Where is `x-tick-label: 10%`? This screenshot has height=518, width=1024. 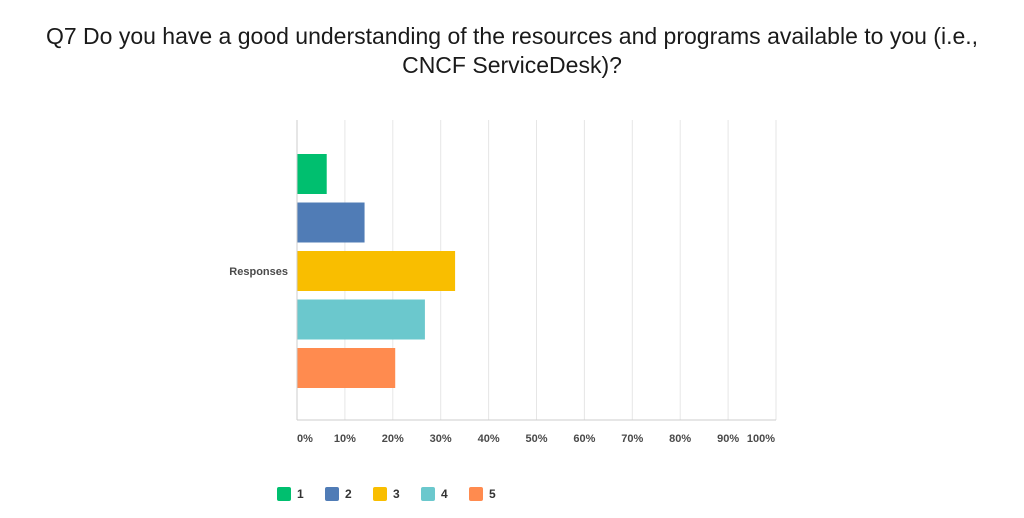
x-tick-label: 10% is located at coordinates (345, 439).